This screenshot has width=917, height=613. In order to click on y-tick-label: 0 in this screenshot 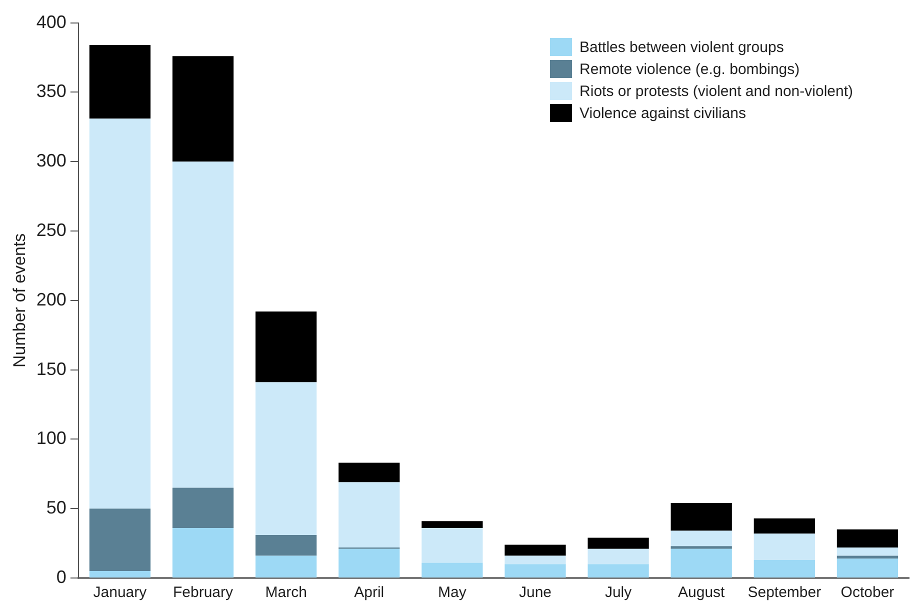, I will do `click(61, 576)`.